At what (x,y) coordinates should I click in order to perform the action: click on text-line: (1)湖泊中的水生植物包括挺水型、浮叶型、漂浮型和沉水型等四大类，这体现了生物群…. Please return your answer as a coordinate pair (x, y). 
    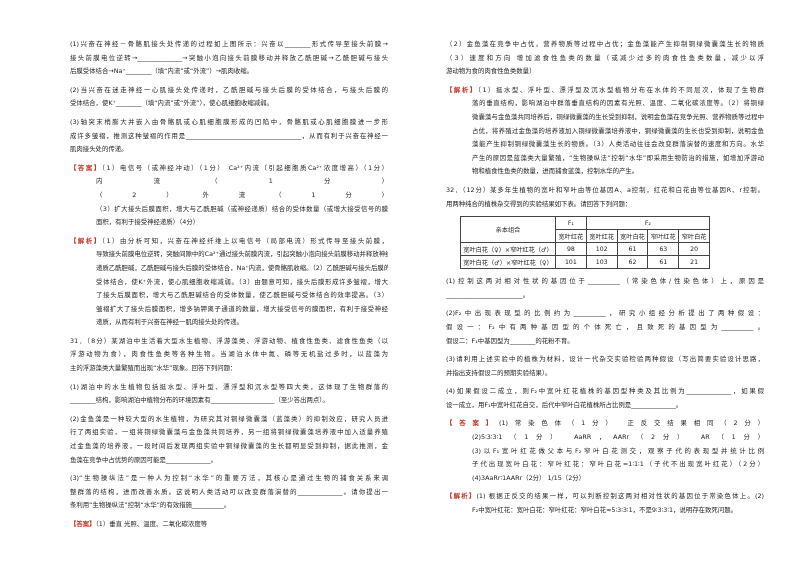
    Looking at the image, I should click on (229, 388).